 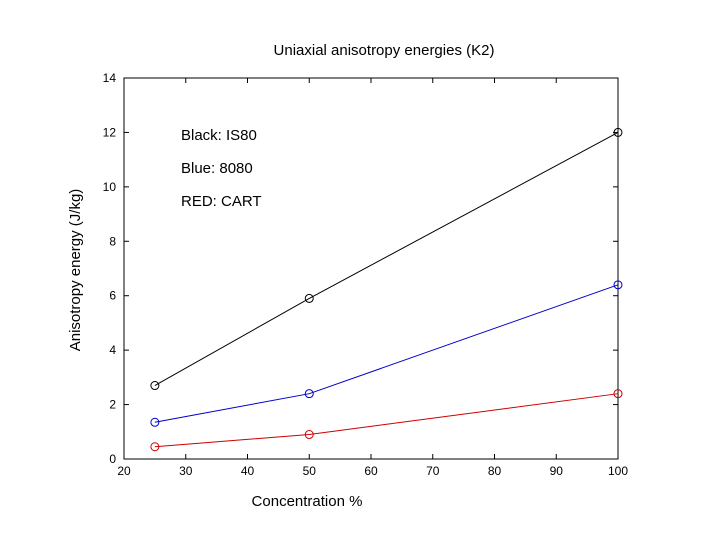 I want to click on series-line, so click(x=386, y=420).